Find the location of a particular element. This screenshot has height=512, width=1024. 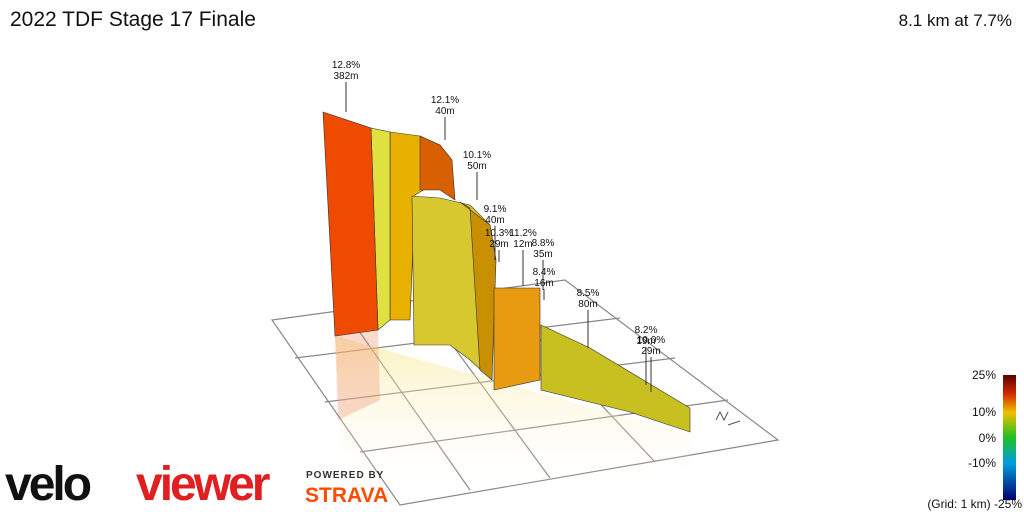

segment-grade: 12.8% is located at coordinates (346, 65).